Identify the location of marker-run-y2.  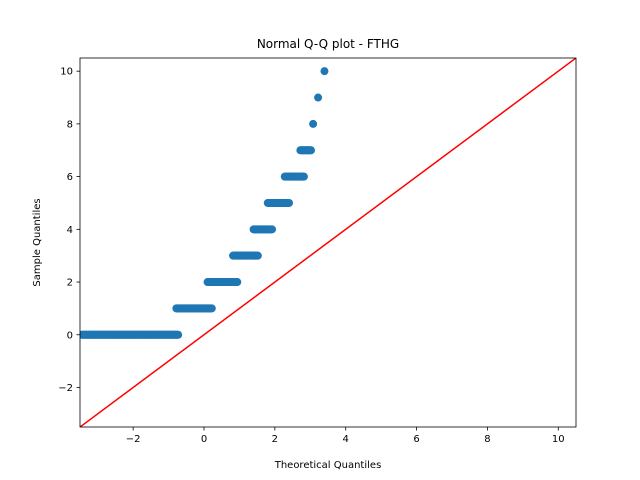
(222, 282).